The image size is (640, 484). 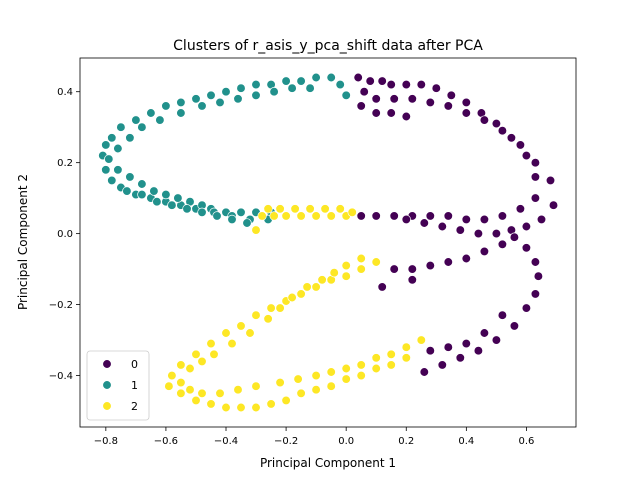 I want to click on y-tick-label: 0.4, so click(x=65, y=92).